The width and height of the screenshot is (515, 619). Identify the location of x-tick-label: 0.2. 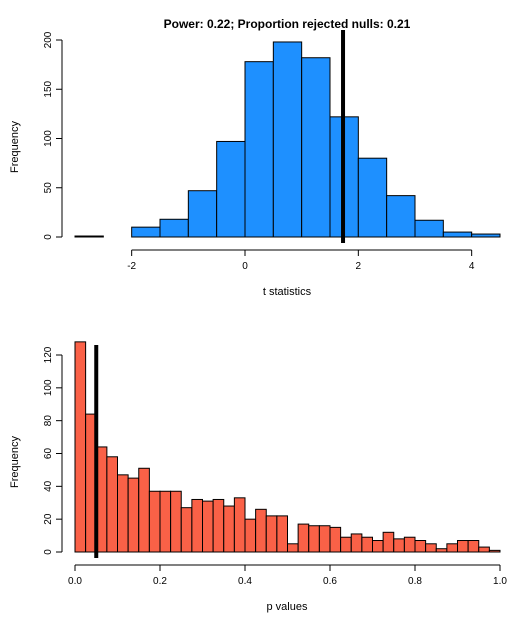
(160, 581).